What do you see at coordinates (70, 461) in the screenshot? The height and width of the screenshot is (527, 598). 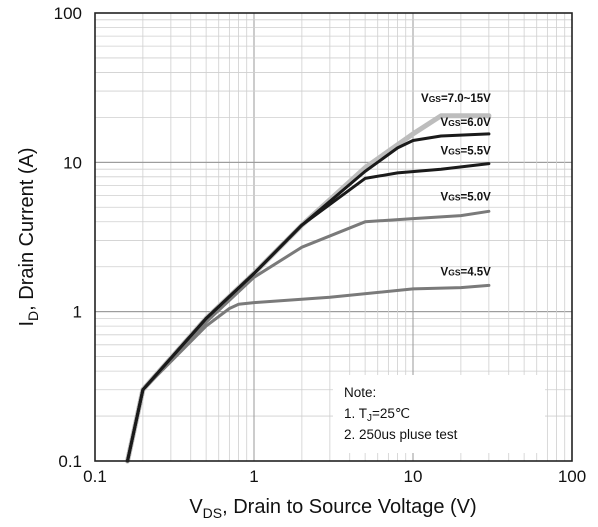 I see `y-tick-label: 0.1` at bounding box center [70, 461].